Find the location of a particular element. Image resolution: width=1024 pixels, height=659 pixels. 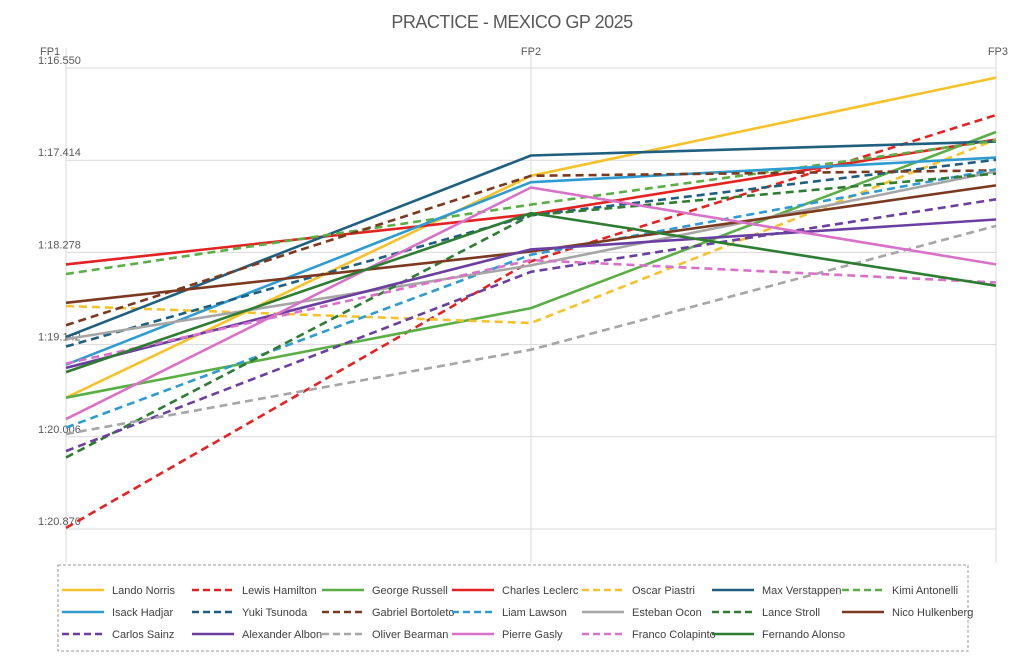

legend-item: Alexander Albon is located at coordinates (257, 635).